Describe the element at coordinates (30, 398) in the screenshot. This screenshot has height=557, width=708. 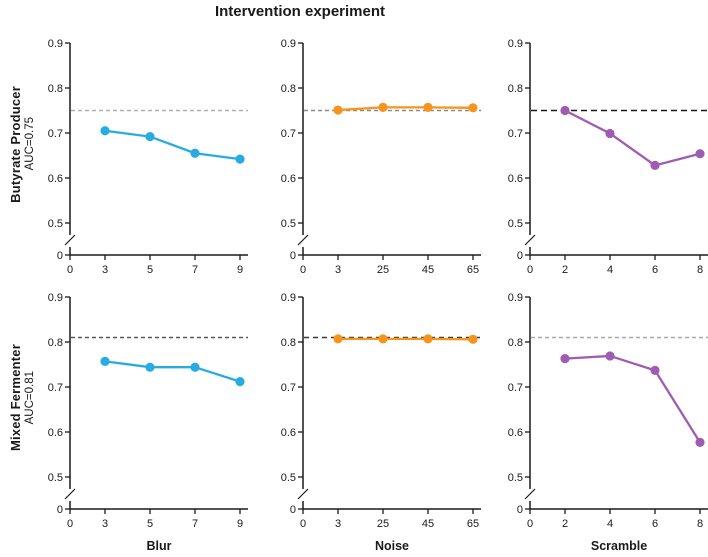
I see `row-auc-label: AUC=0.81` at that location.